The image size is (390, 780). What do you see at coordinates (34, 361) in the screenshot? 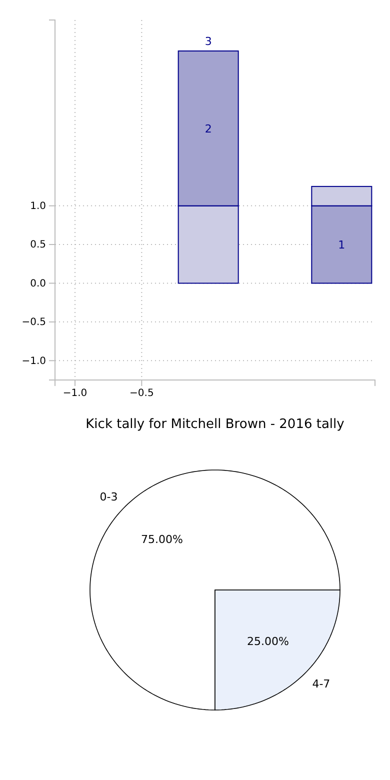
I see `y-tick-label: −1.0` at bounding box center [34, 361].